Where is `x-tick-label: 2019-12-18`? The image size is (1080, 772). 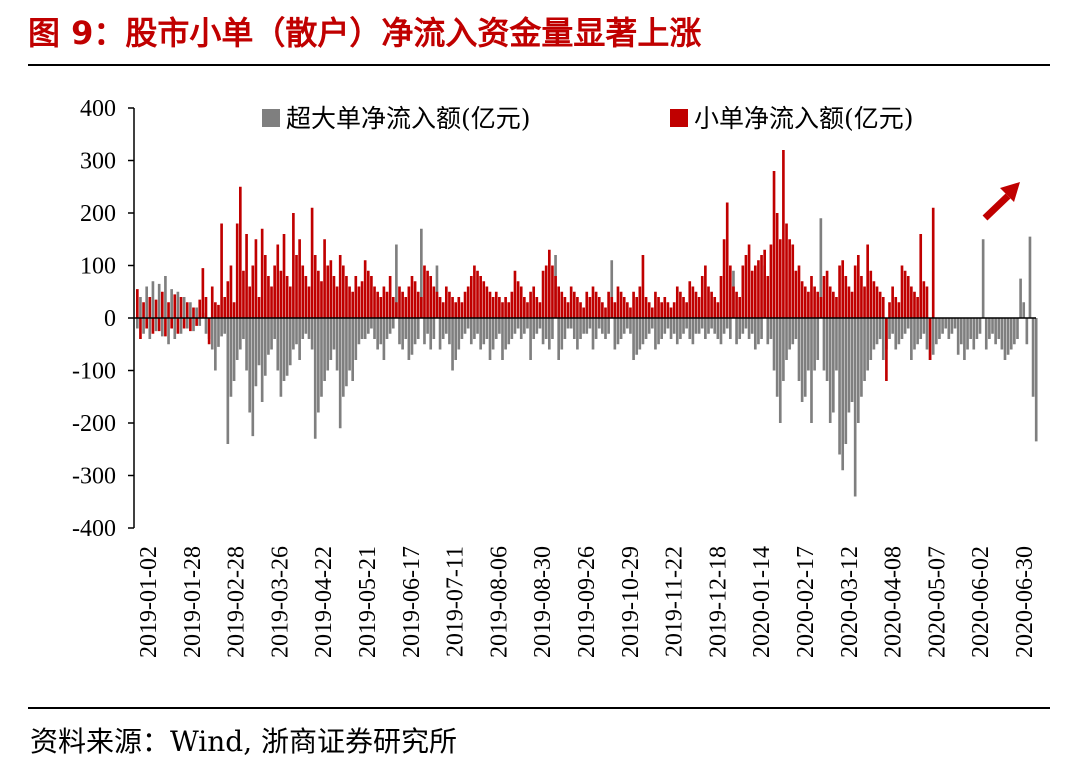
x-tick-label: 2019-12-18 is located at coordinates (718, 602).